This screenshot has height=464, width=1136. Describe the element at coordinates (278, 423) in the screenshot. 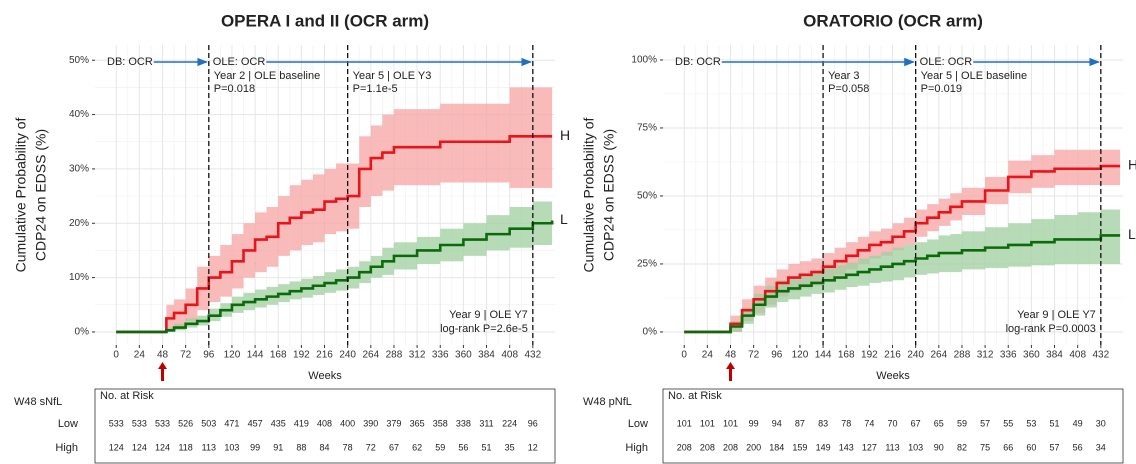

I see `risk-count: 435` at that location.